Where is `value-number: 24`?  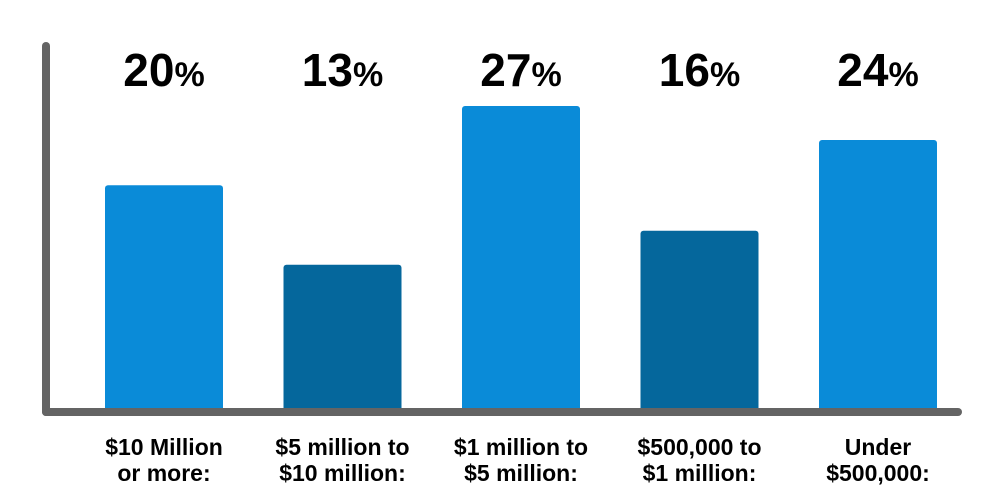 value-number: 24 is located at coordinates (863, 70).